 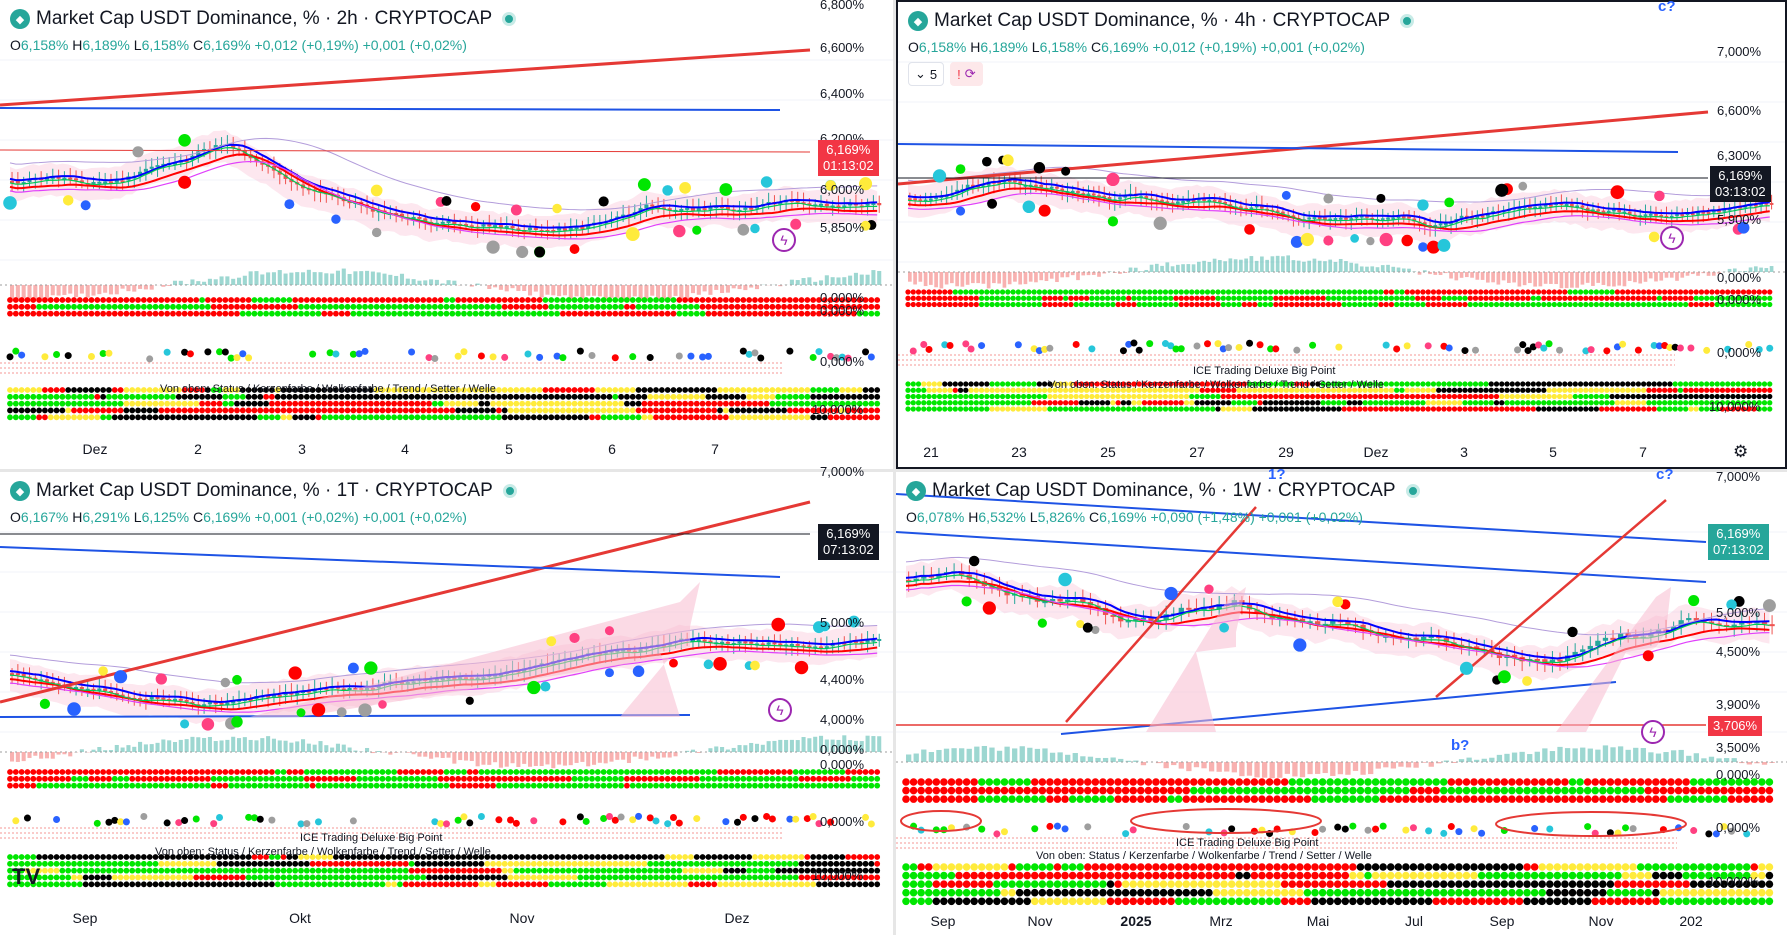 I want to click on panel-divider-vertical, so click(x=894, y=467).